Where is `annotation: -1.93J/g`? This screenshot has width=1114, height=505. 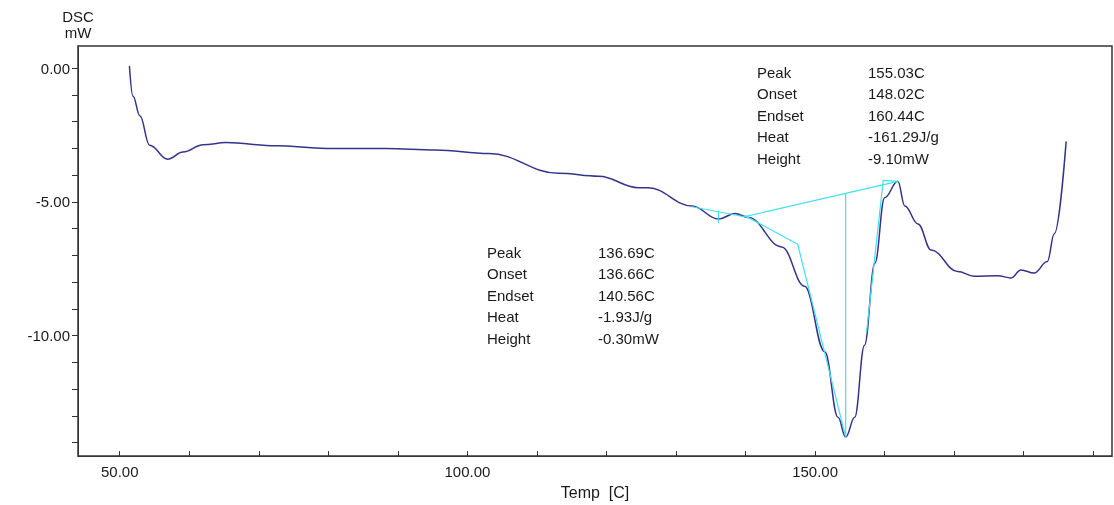 annotation: -1.93J/g is located at coordinates (625, 316).